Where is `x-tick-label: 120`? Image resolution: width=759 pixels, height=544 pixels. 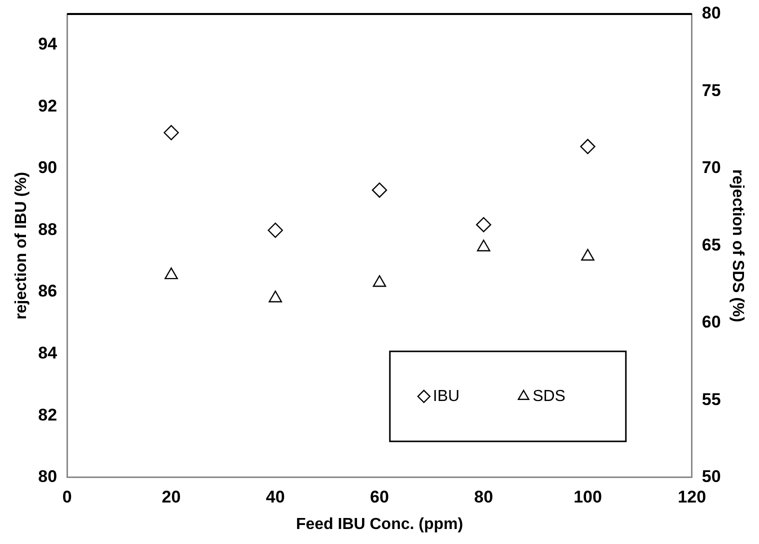
x-tick-label: 120 is located at coordinates (692, 496).